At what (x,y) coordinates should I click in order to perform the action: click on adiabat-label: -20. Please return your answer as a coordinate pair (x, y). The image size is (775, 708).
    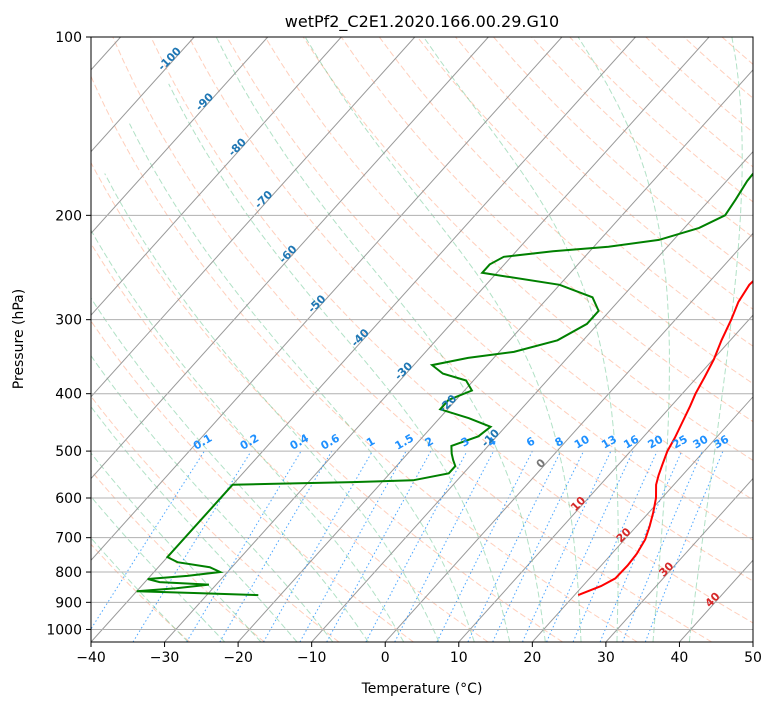
    Looking at the image, I should click on (447, 403).